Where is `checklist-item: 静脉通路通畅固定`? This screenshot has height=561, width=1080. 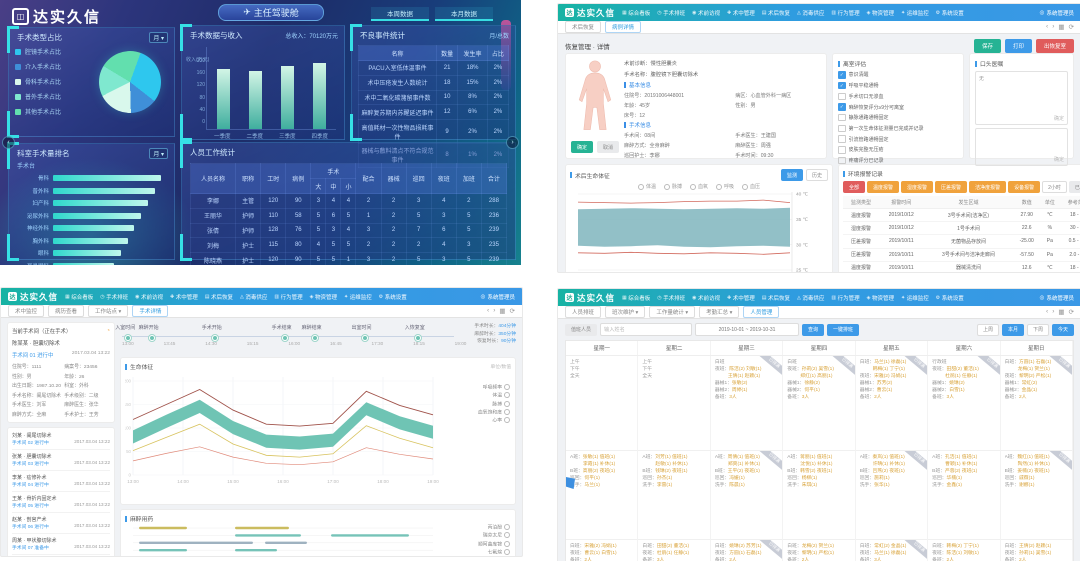 checklist-item: 静脉通路通畅固定 is located at coordinates (898, 117).